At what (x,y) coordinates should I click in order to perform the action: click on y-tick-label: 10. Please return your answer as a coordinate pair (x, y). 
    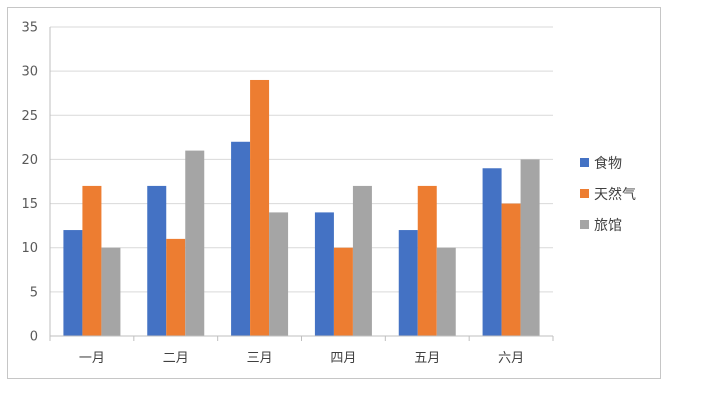
    Looking at the image, I should click on (29, 248).